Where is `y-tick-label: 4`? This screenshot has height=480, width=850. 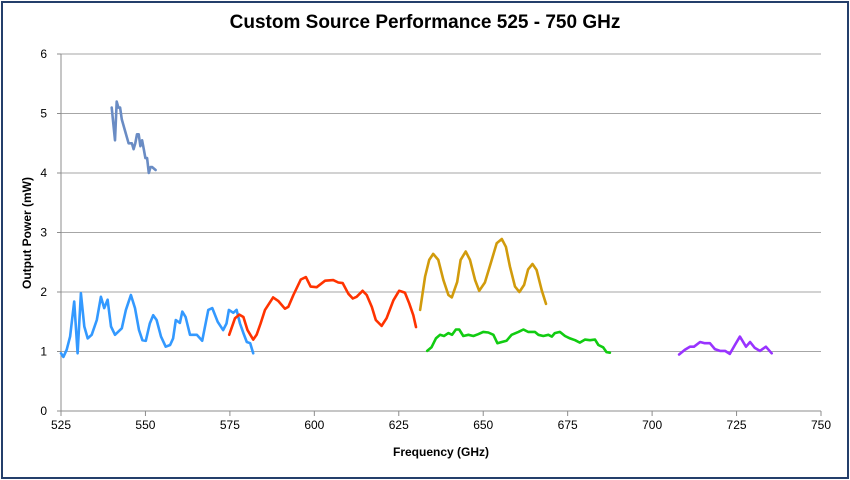 y-tick-label: 4 is located at coordinates (43, 173).